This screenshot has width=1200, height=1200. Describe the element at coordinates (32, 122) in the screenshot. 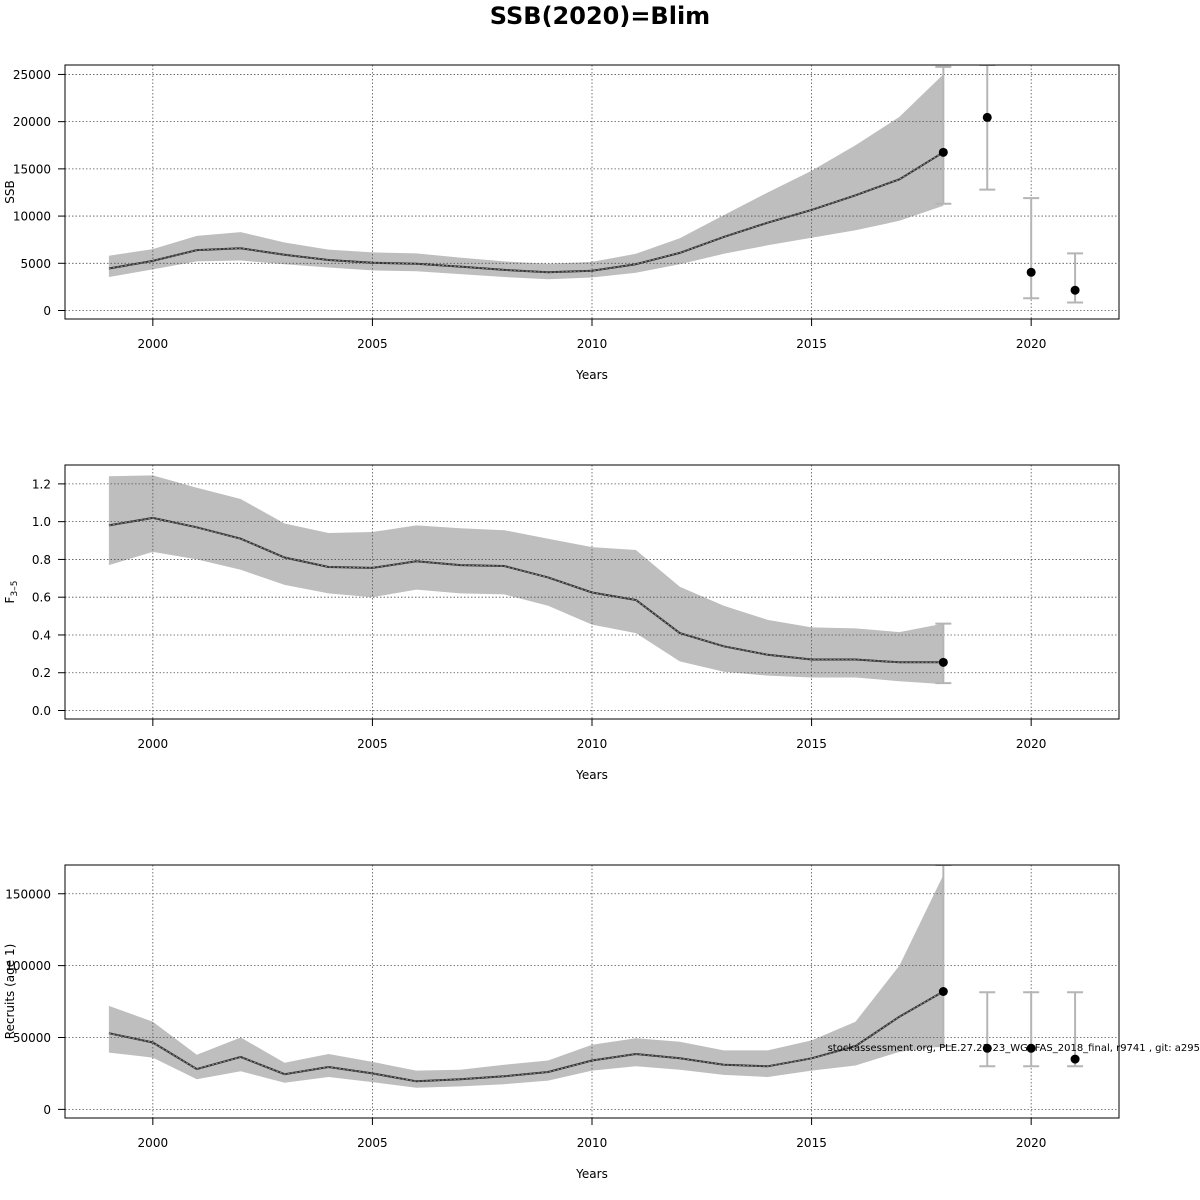

I see `y-tick-label: 20000` at that location.